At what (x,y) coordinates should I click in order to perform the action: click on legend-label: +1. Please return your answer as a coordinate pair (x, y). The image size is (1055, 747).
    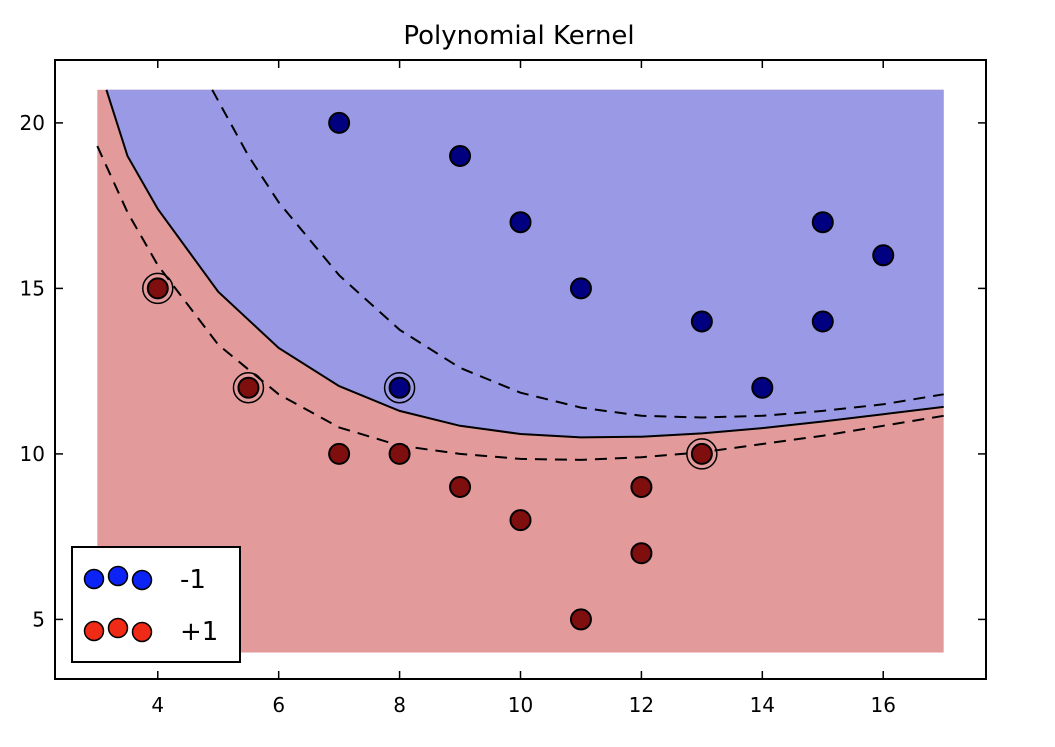
    Looking at the image, I should click on (199, 632).